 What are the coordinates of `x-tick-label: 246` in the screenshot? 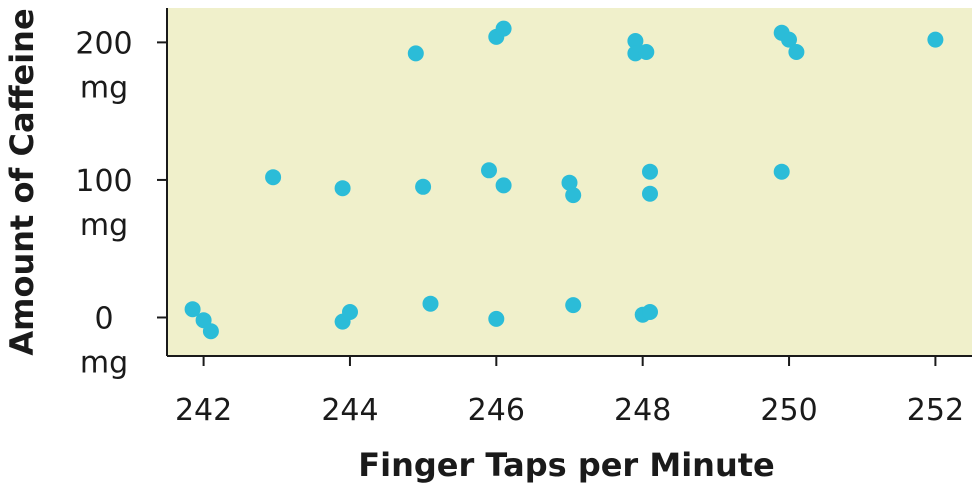 It's located at (496, 410).